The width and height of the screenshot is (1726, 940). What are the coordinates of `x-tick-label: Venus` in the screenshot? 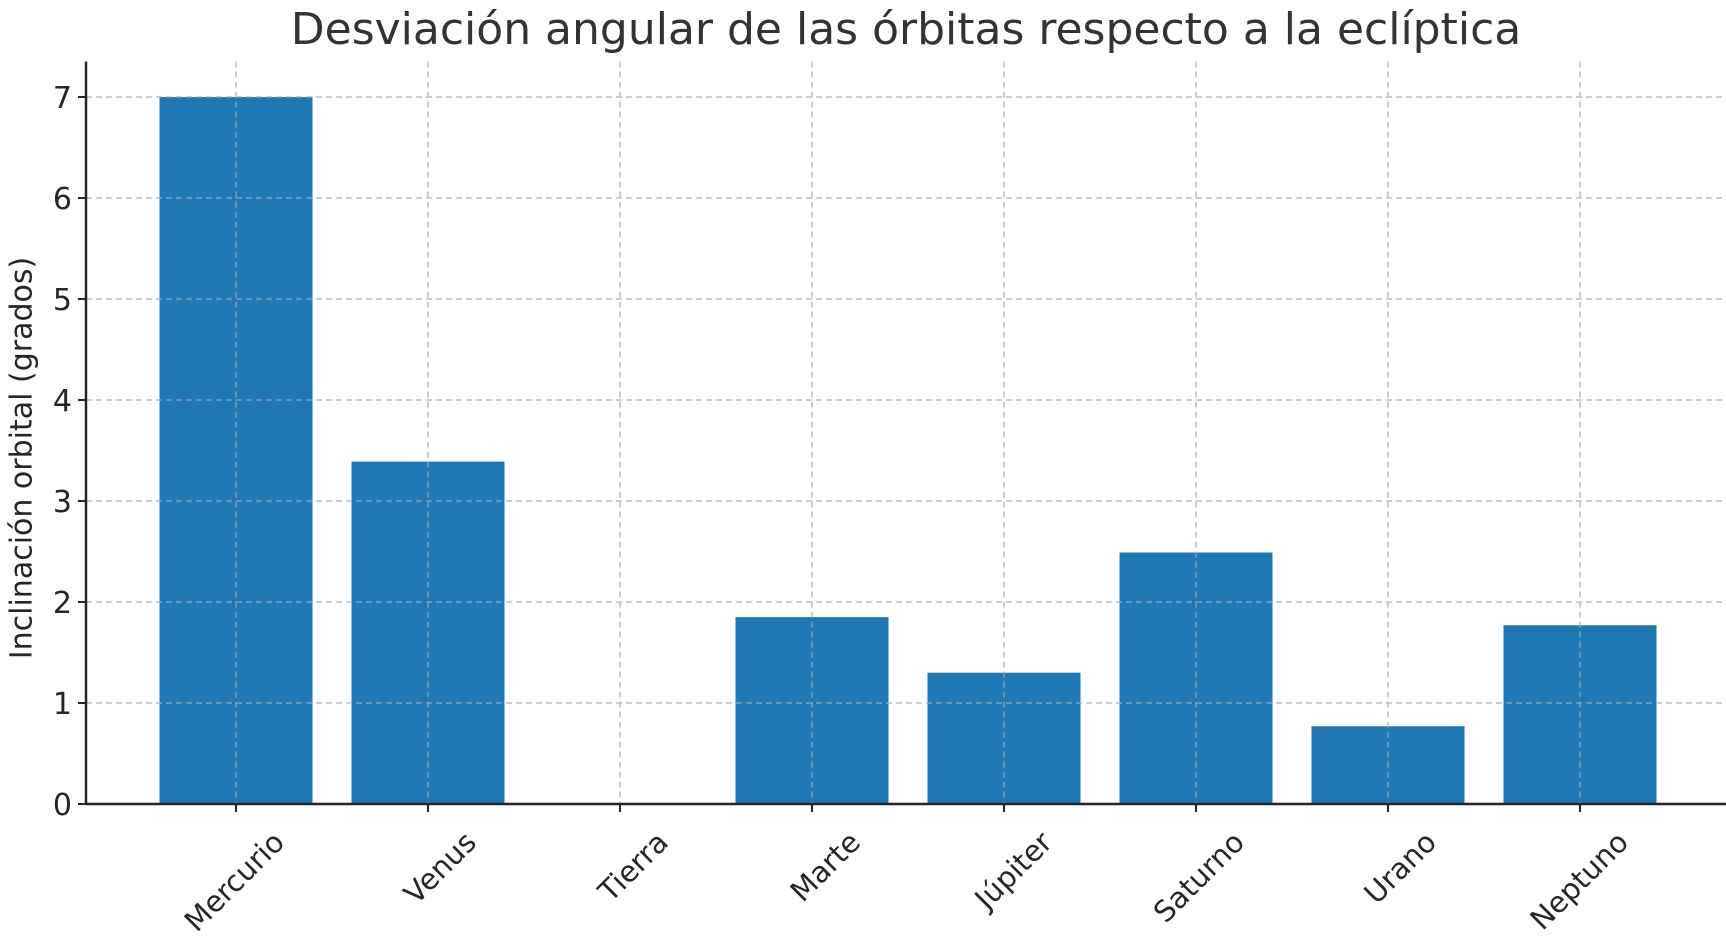 It's located at (440, 868).